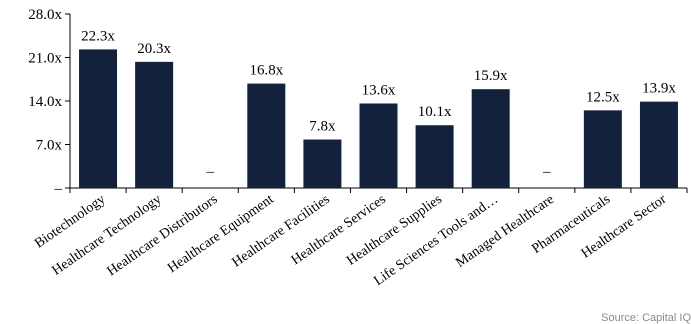  What do you see at coordinates (221, 234) in the screenshot?
I see `x-tick-label: Healthcare Equipment` at bounding box center [221, 234].